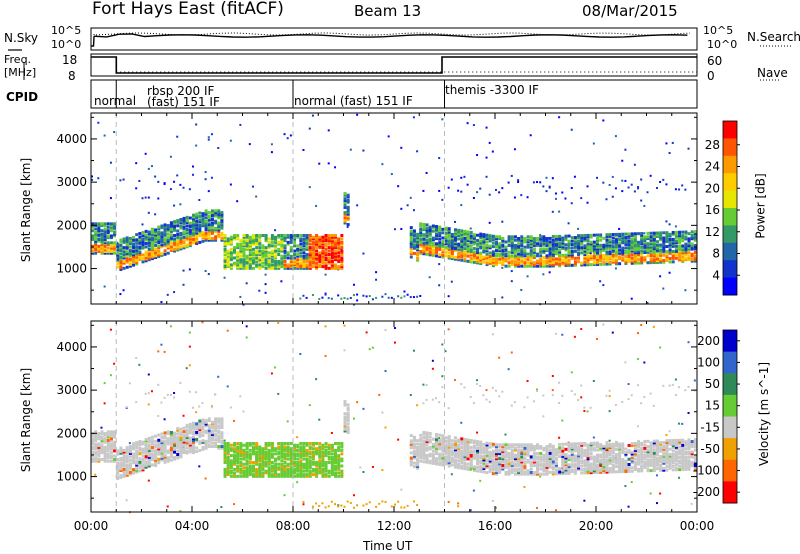 Image resolution: width=800 pixels, height=554 pixels. Describe the element at coordinates (715, 61) in the screenshot. I see `nave-tick-top: 60` at that location.